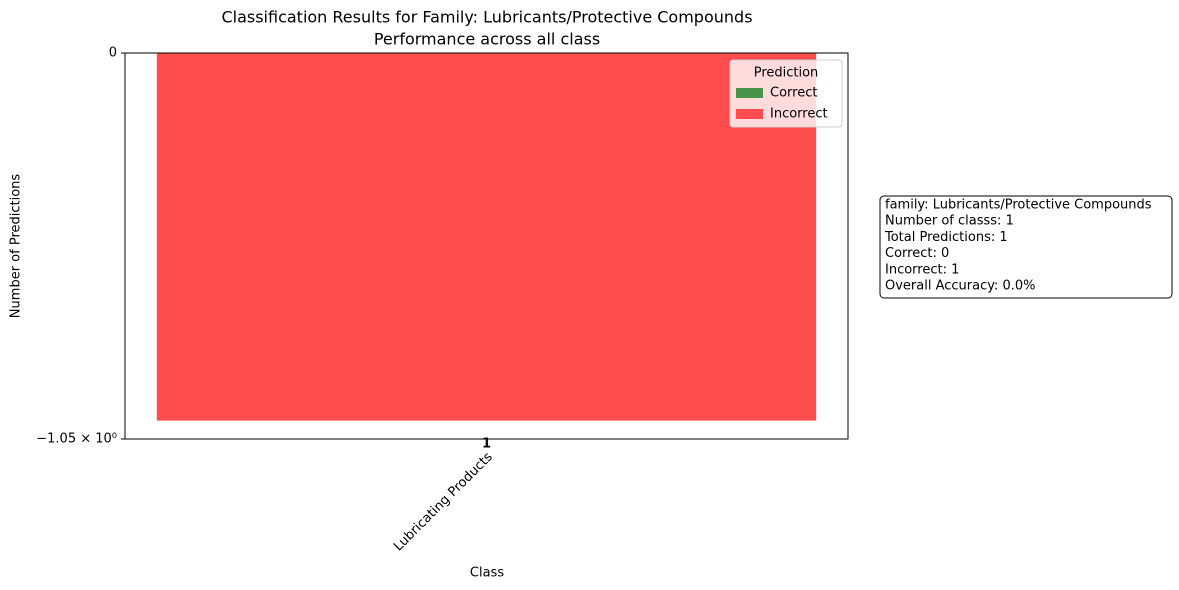  What do you see at coordinates (793, 93) in the screenshot?
I see `legend-label: Correct` at bounding box center [793, 93].